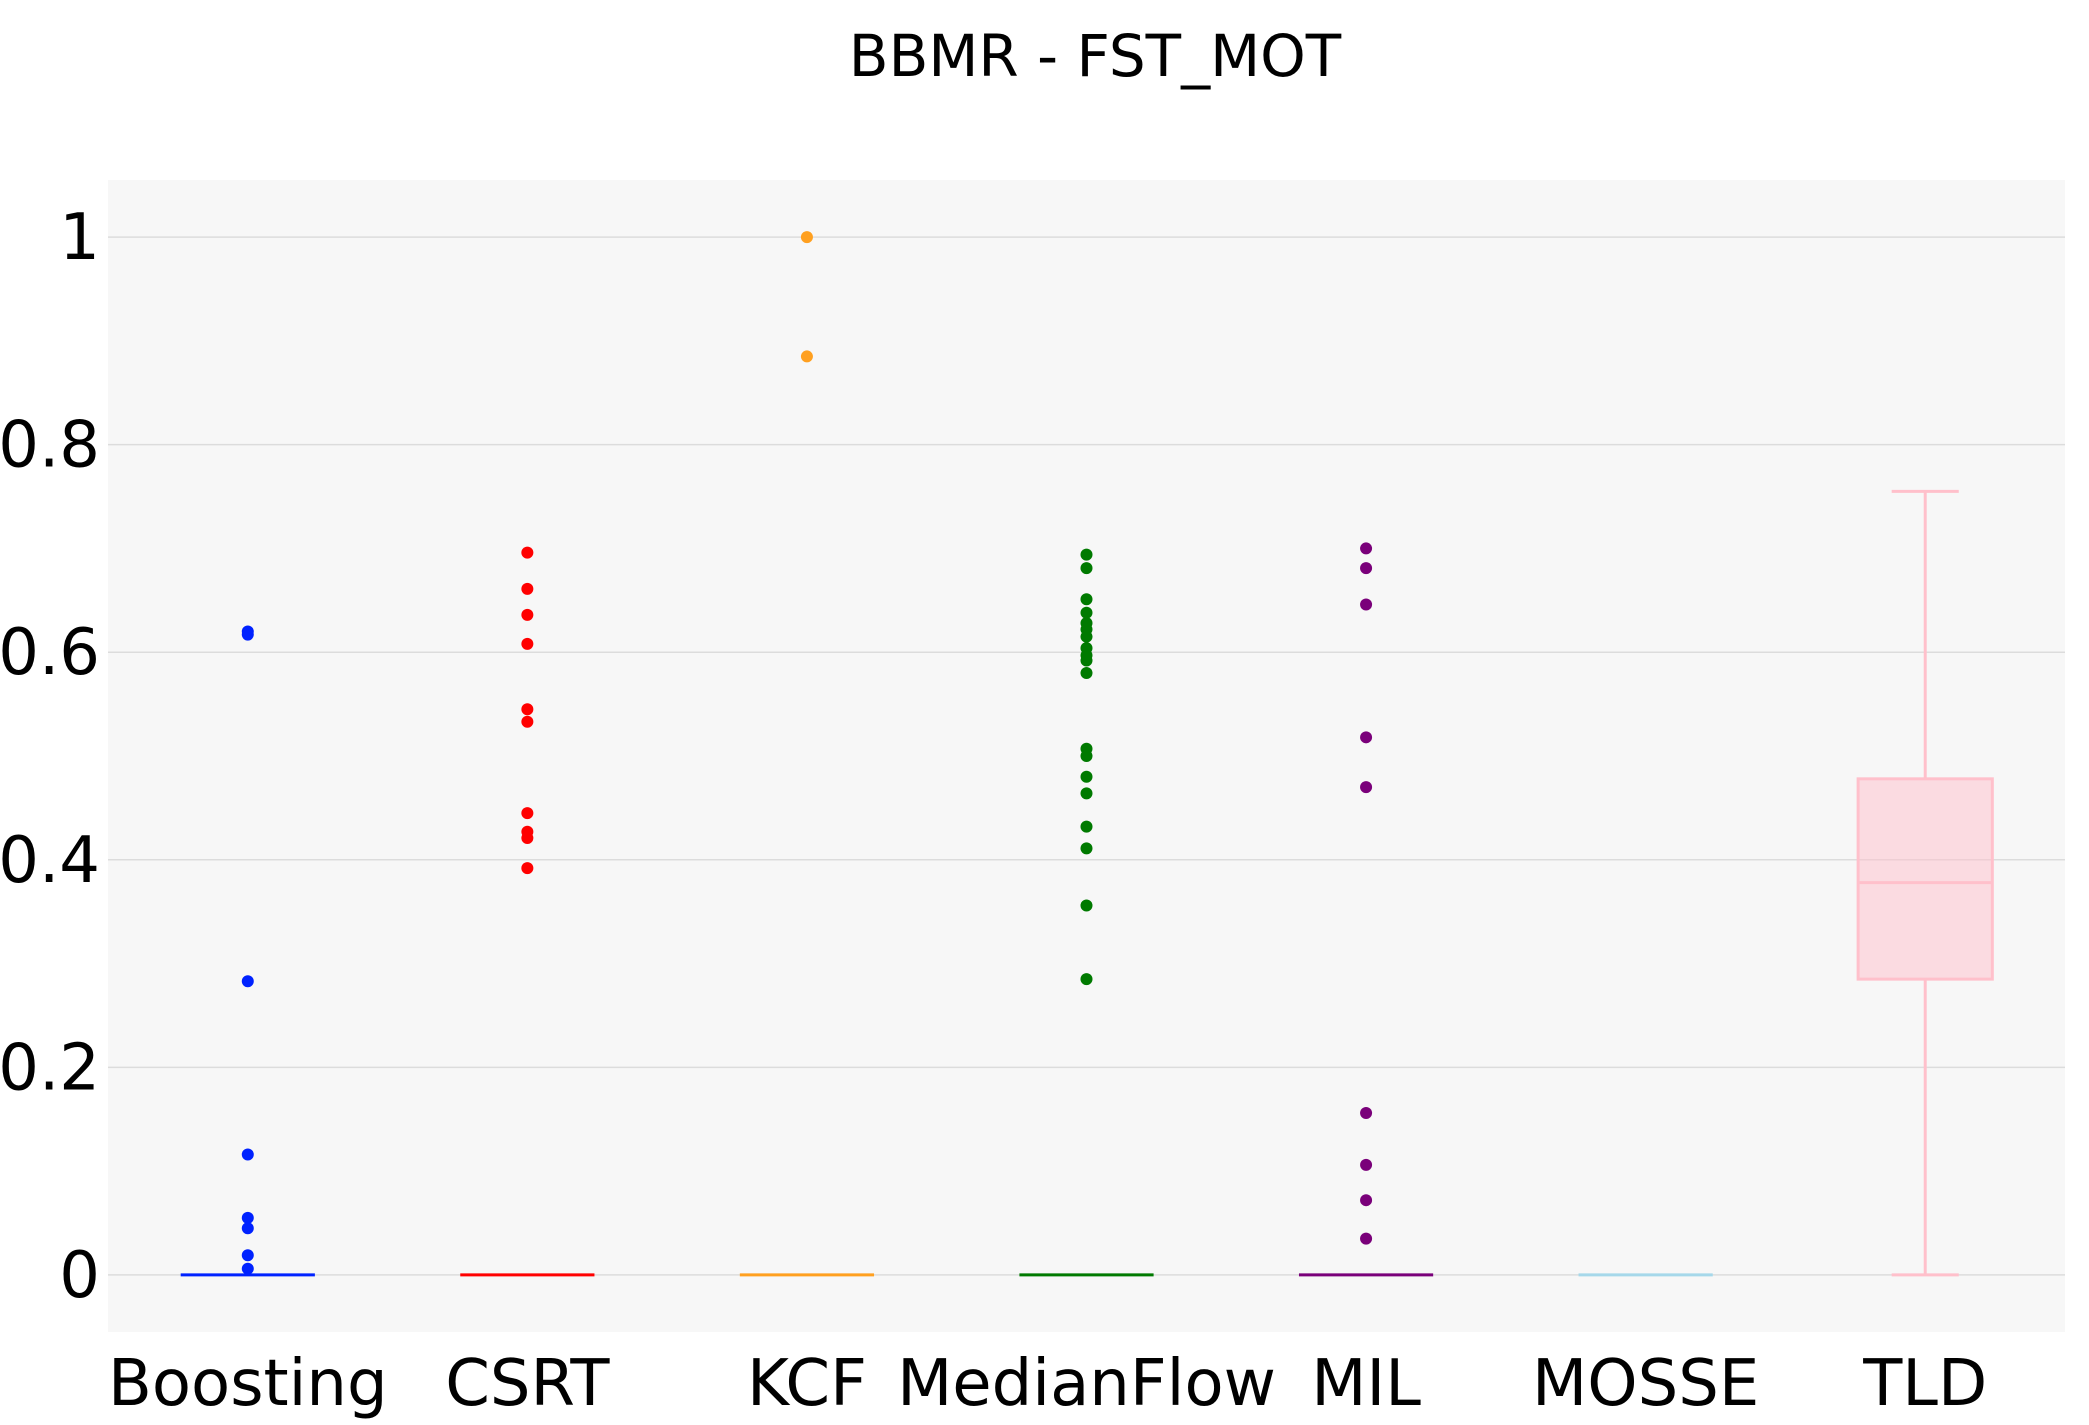  I want to click on y-tick-label: 0.2, so click(50, 1068).